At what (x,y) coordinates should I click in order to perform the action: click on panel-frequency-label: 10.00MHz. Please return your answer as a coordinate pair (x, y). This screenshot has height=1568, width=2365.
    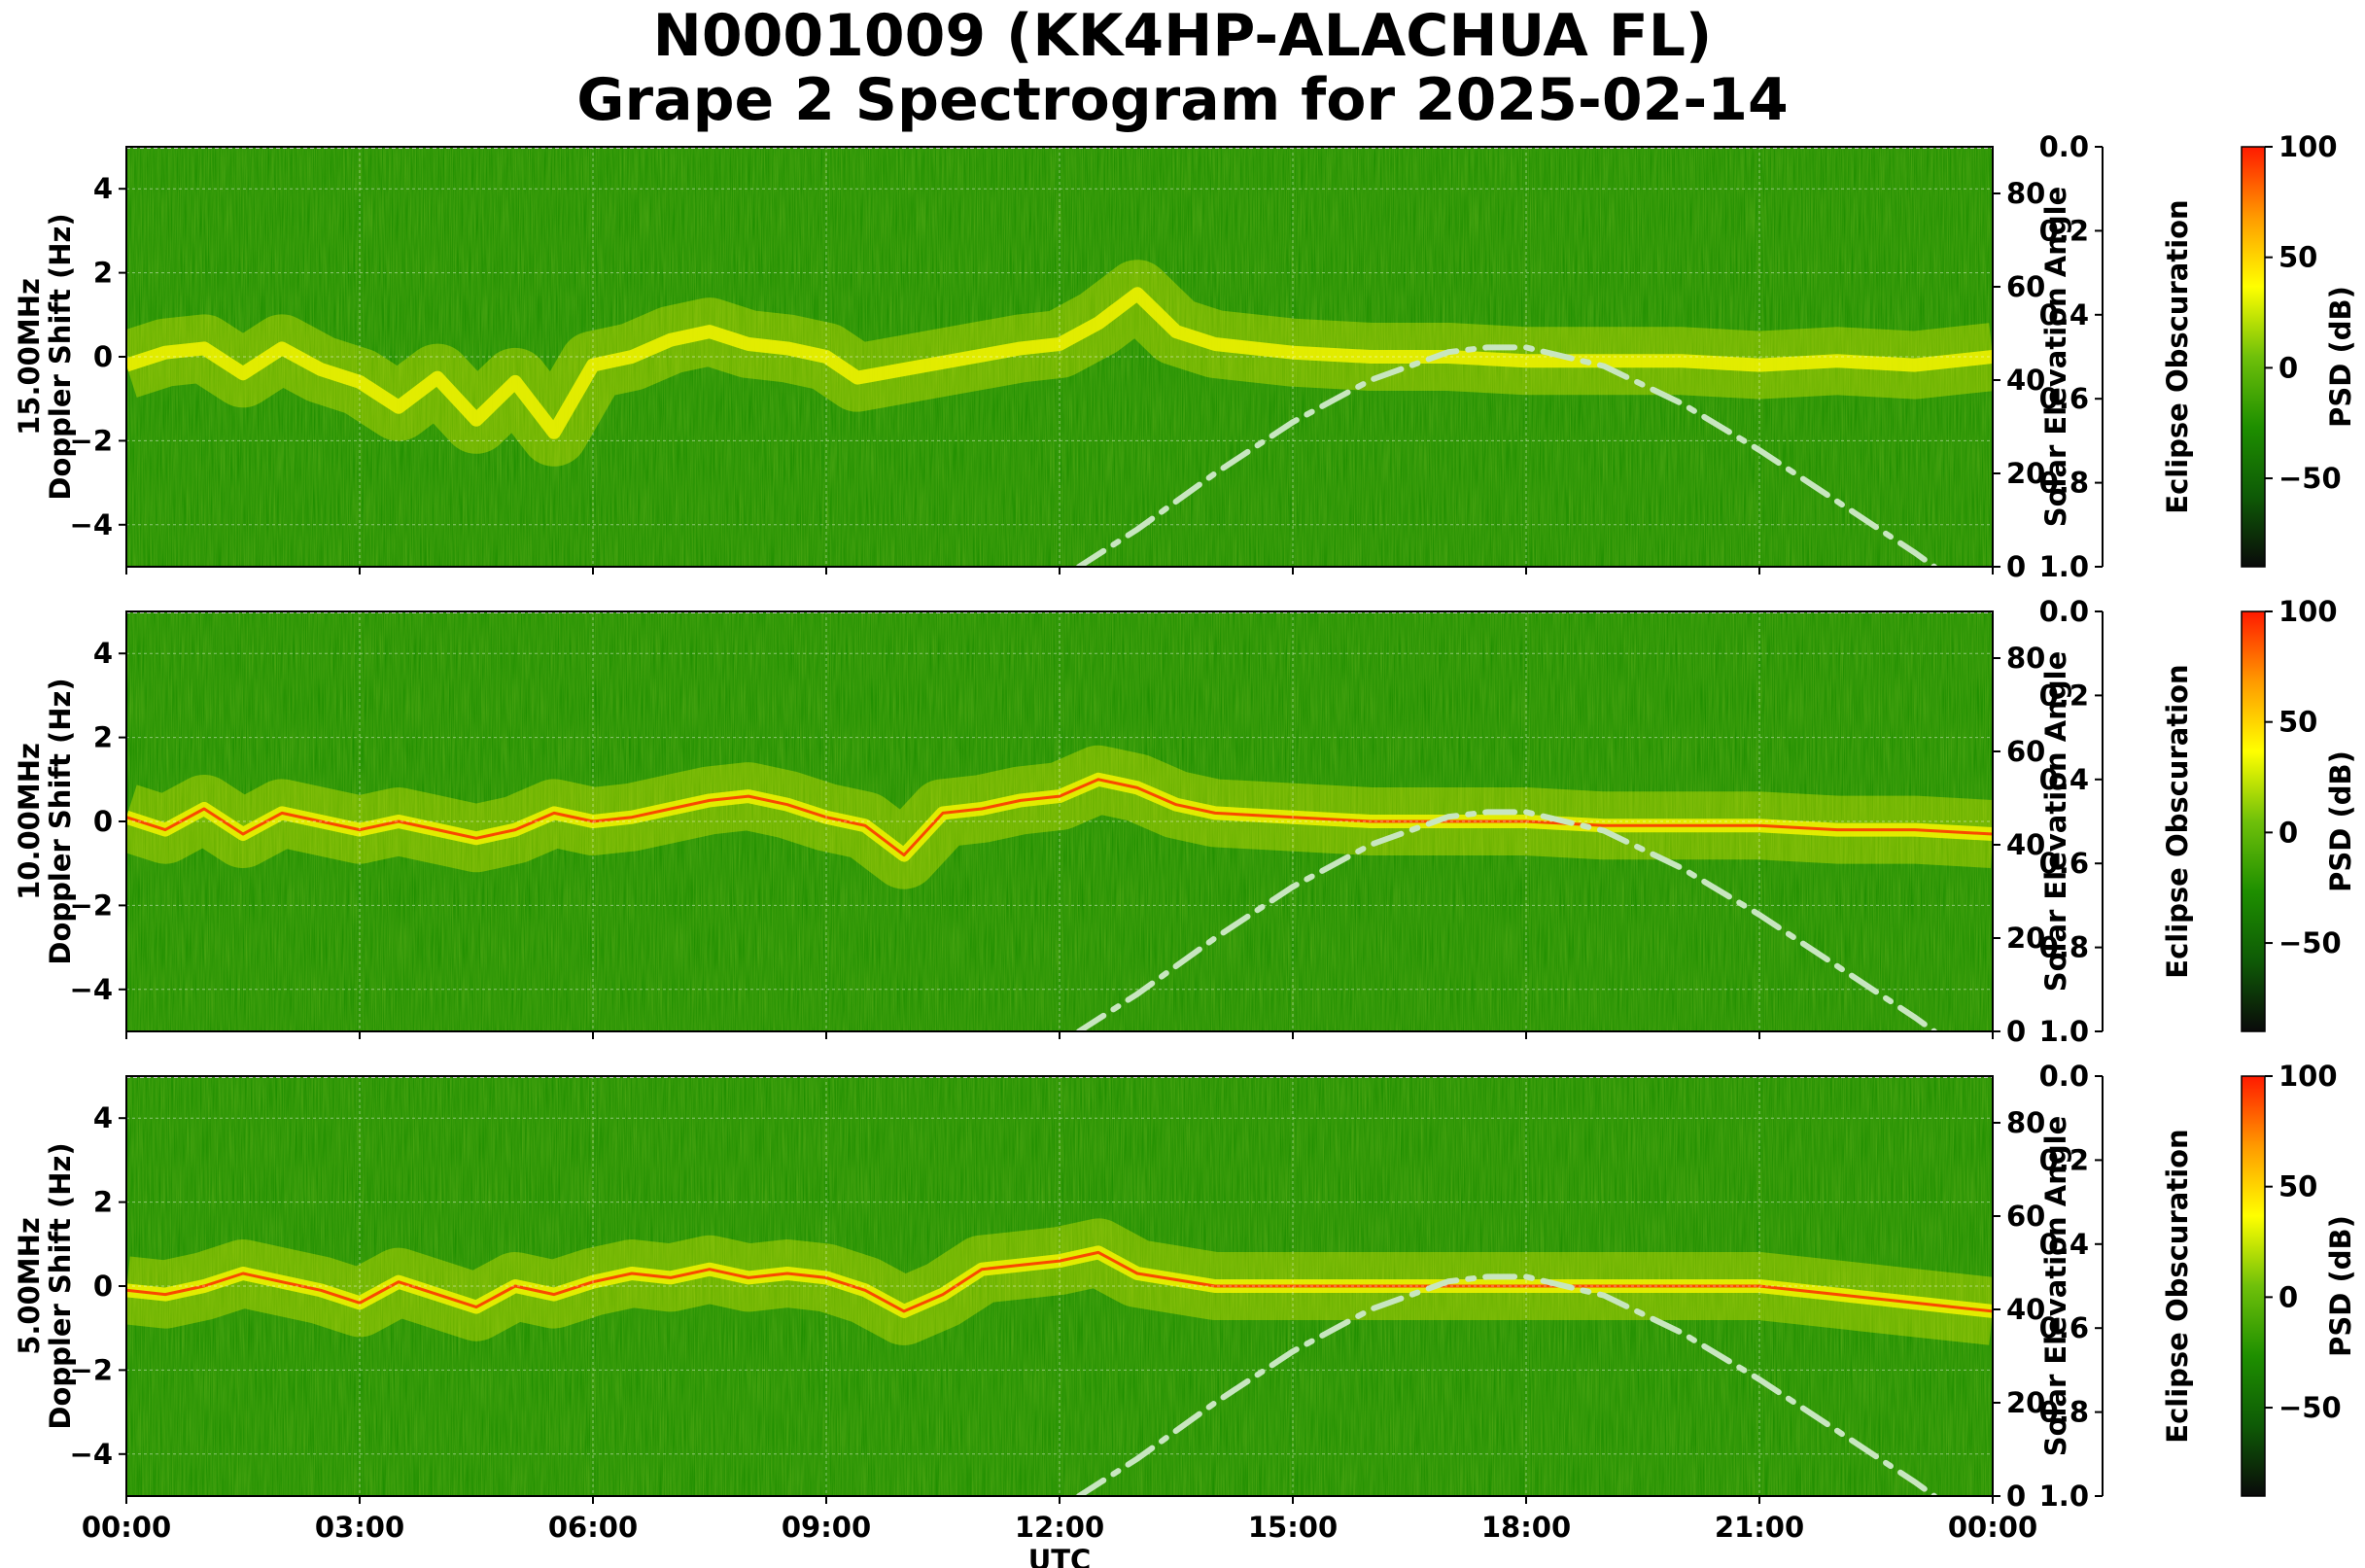
    Looking at the image, I should click on (30, 821).